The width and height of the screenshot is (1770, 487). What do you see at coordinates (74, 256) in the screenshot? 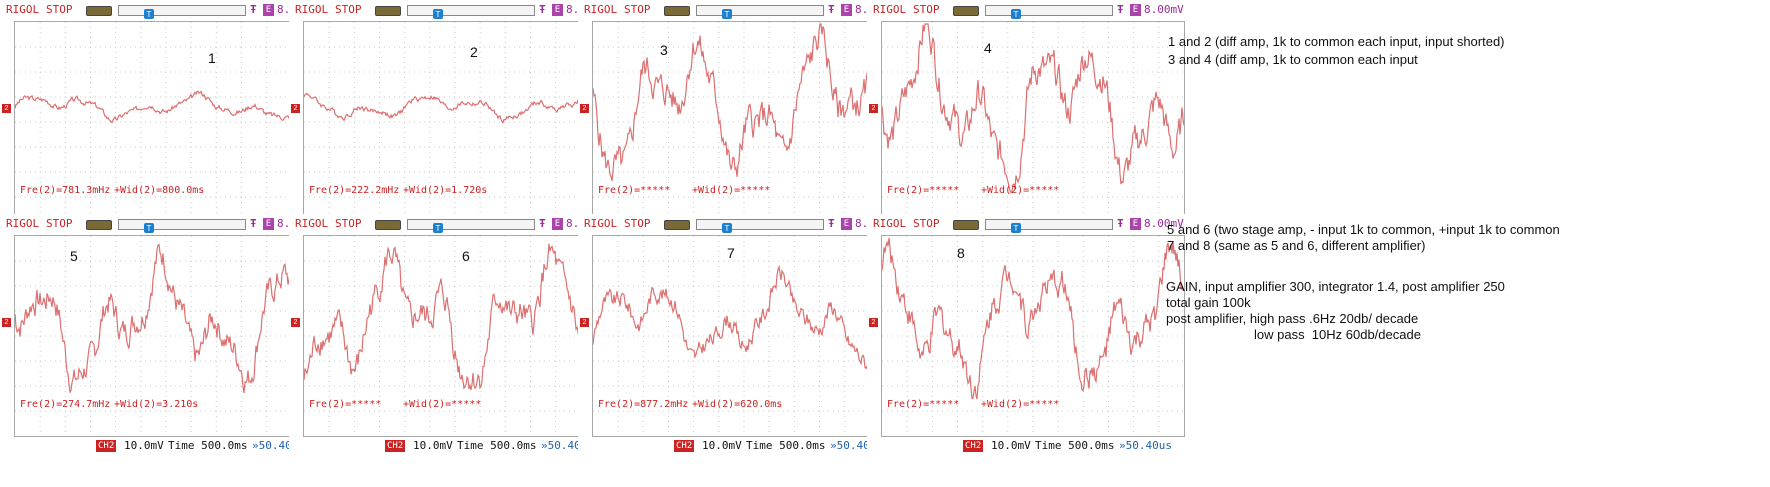
I see `screen-label: 5` at bounding box center [74, 256].